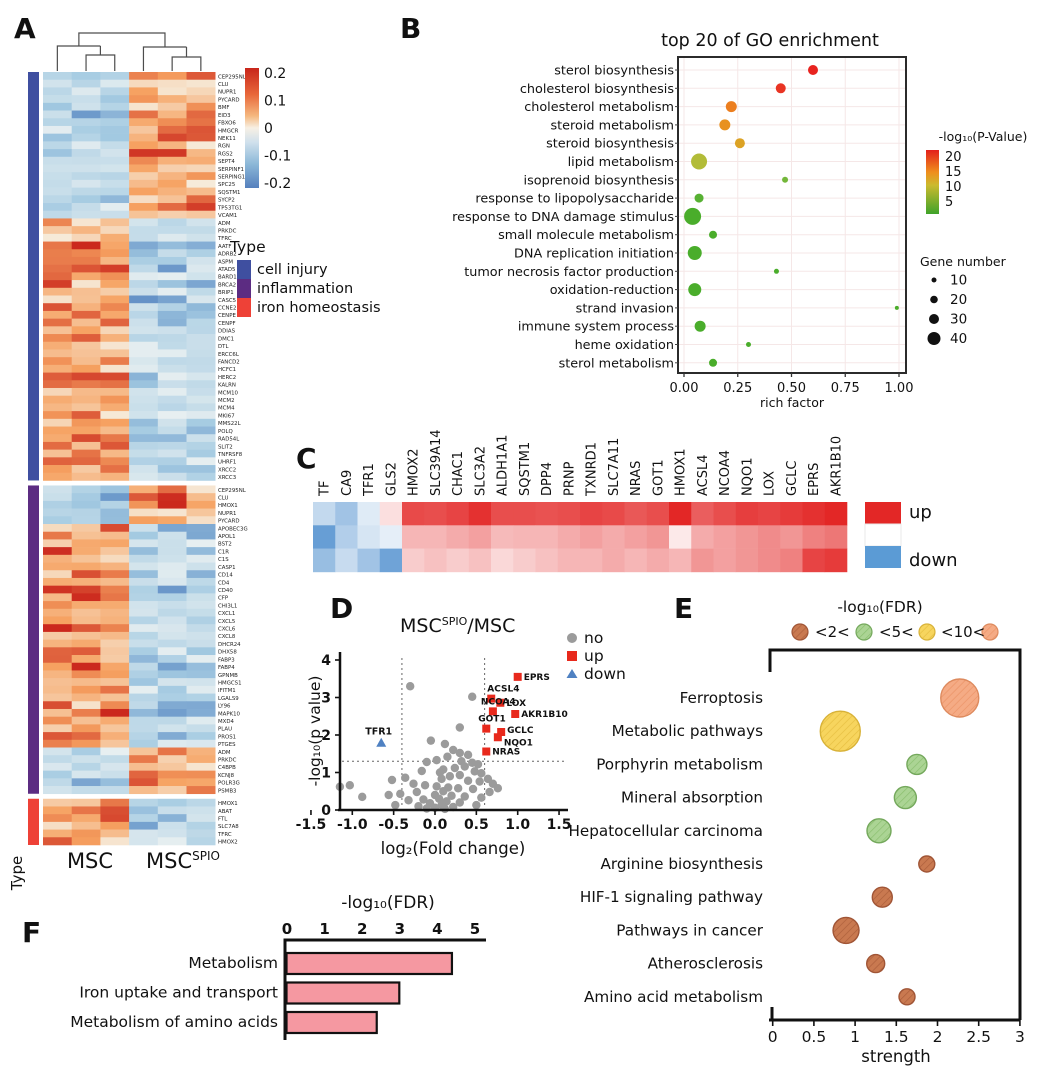 The height and width of the screenshot is (1075, 1061). What do you see at coordinates (597, 89) in the screenshot?
I see `go-term-label: cholesterol biosynthesis` at bounding box center [597, 89].